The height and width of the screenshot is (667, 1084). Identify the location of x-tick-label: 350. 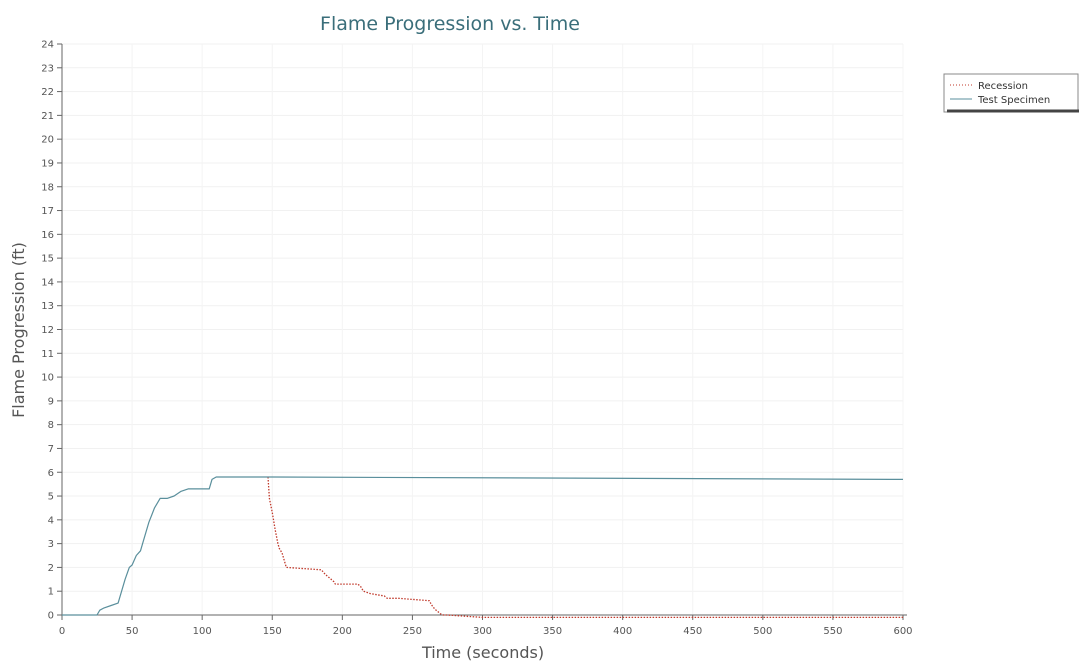
(552, 631).